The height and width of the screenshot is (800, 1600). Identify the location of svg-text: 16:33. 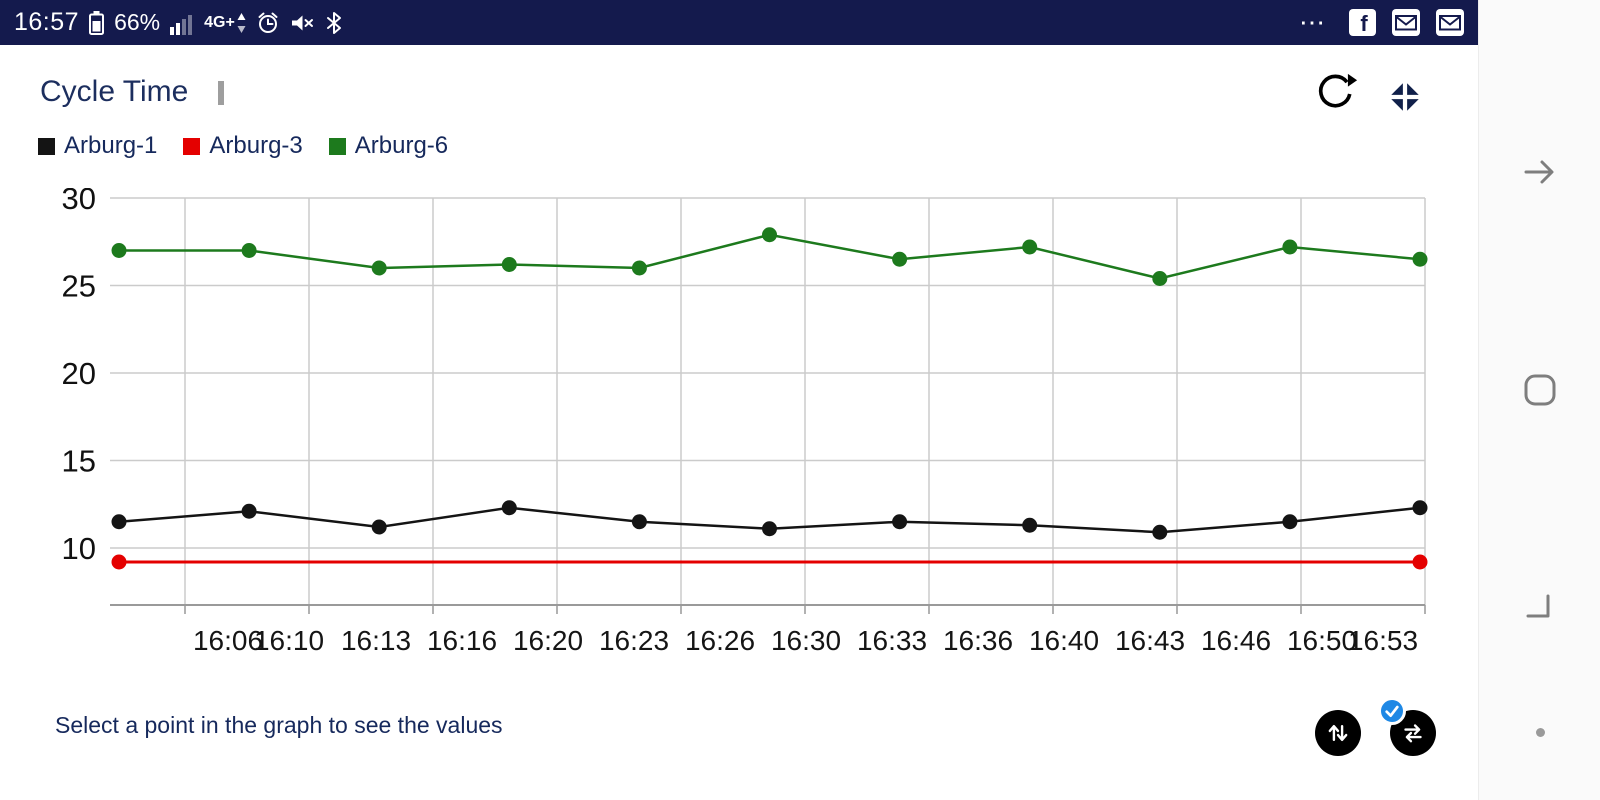
(892, 640).